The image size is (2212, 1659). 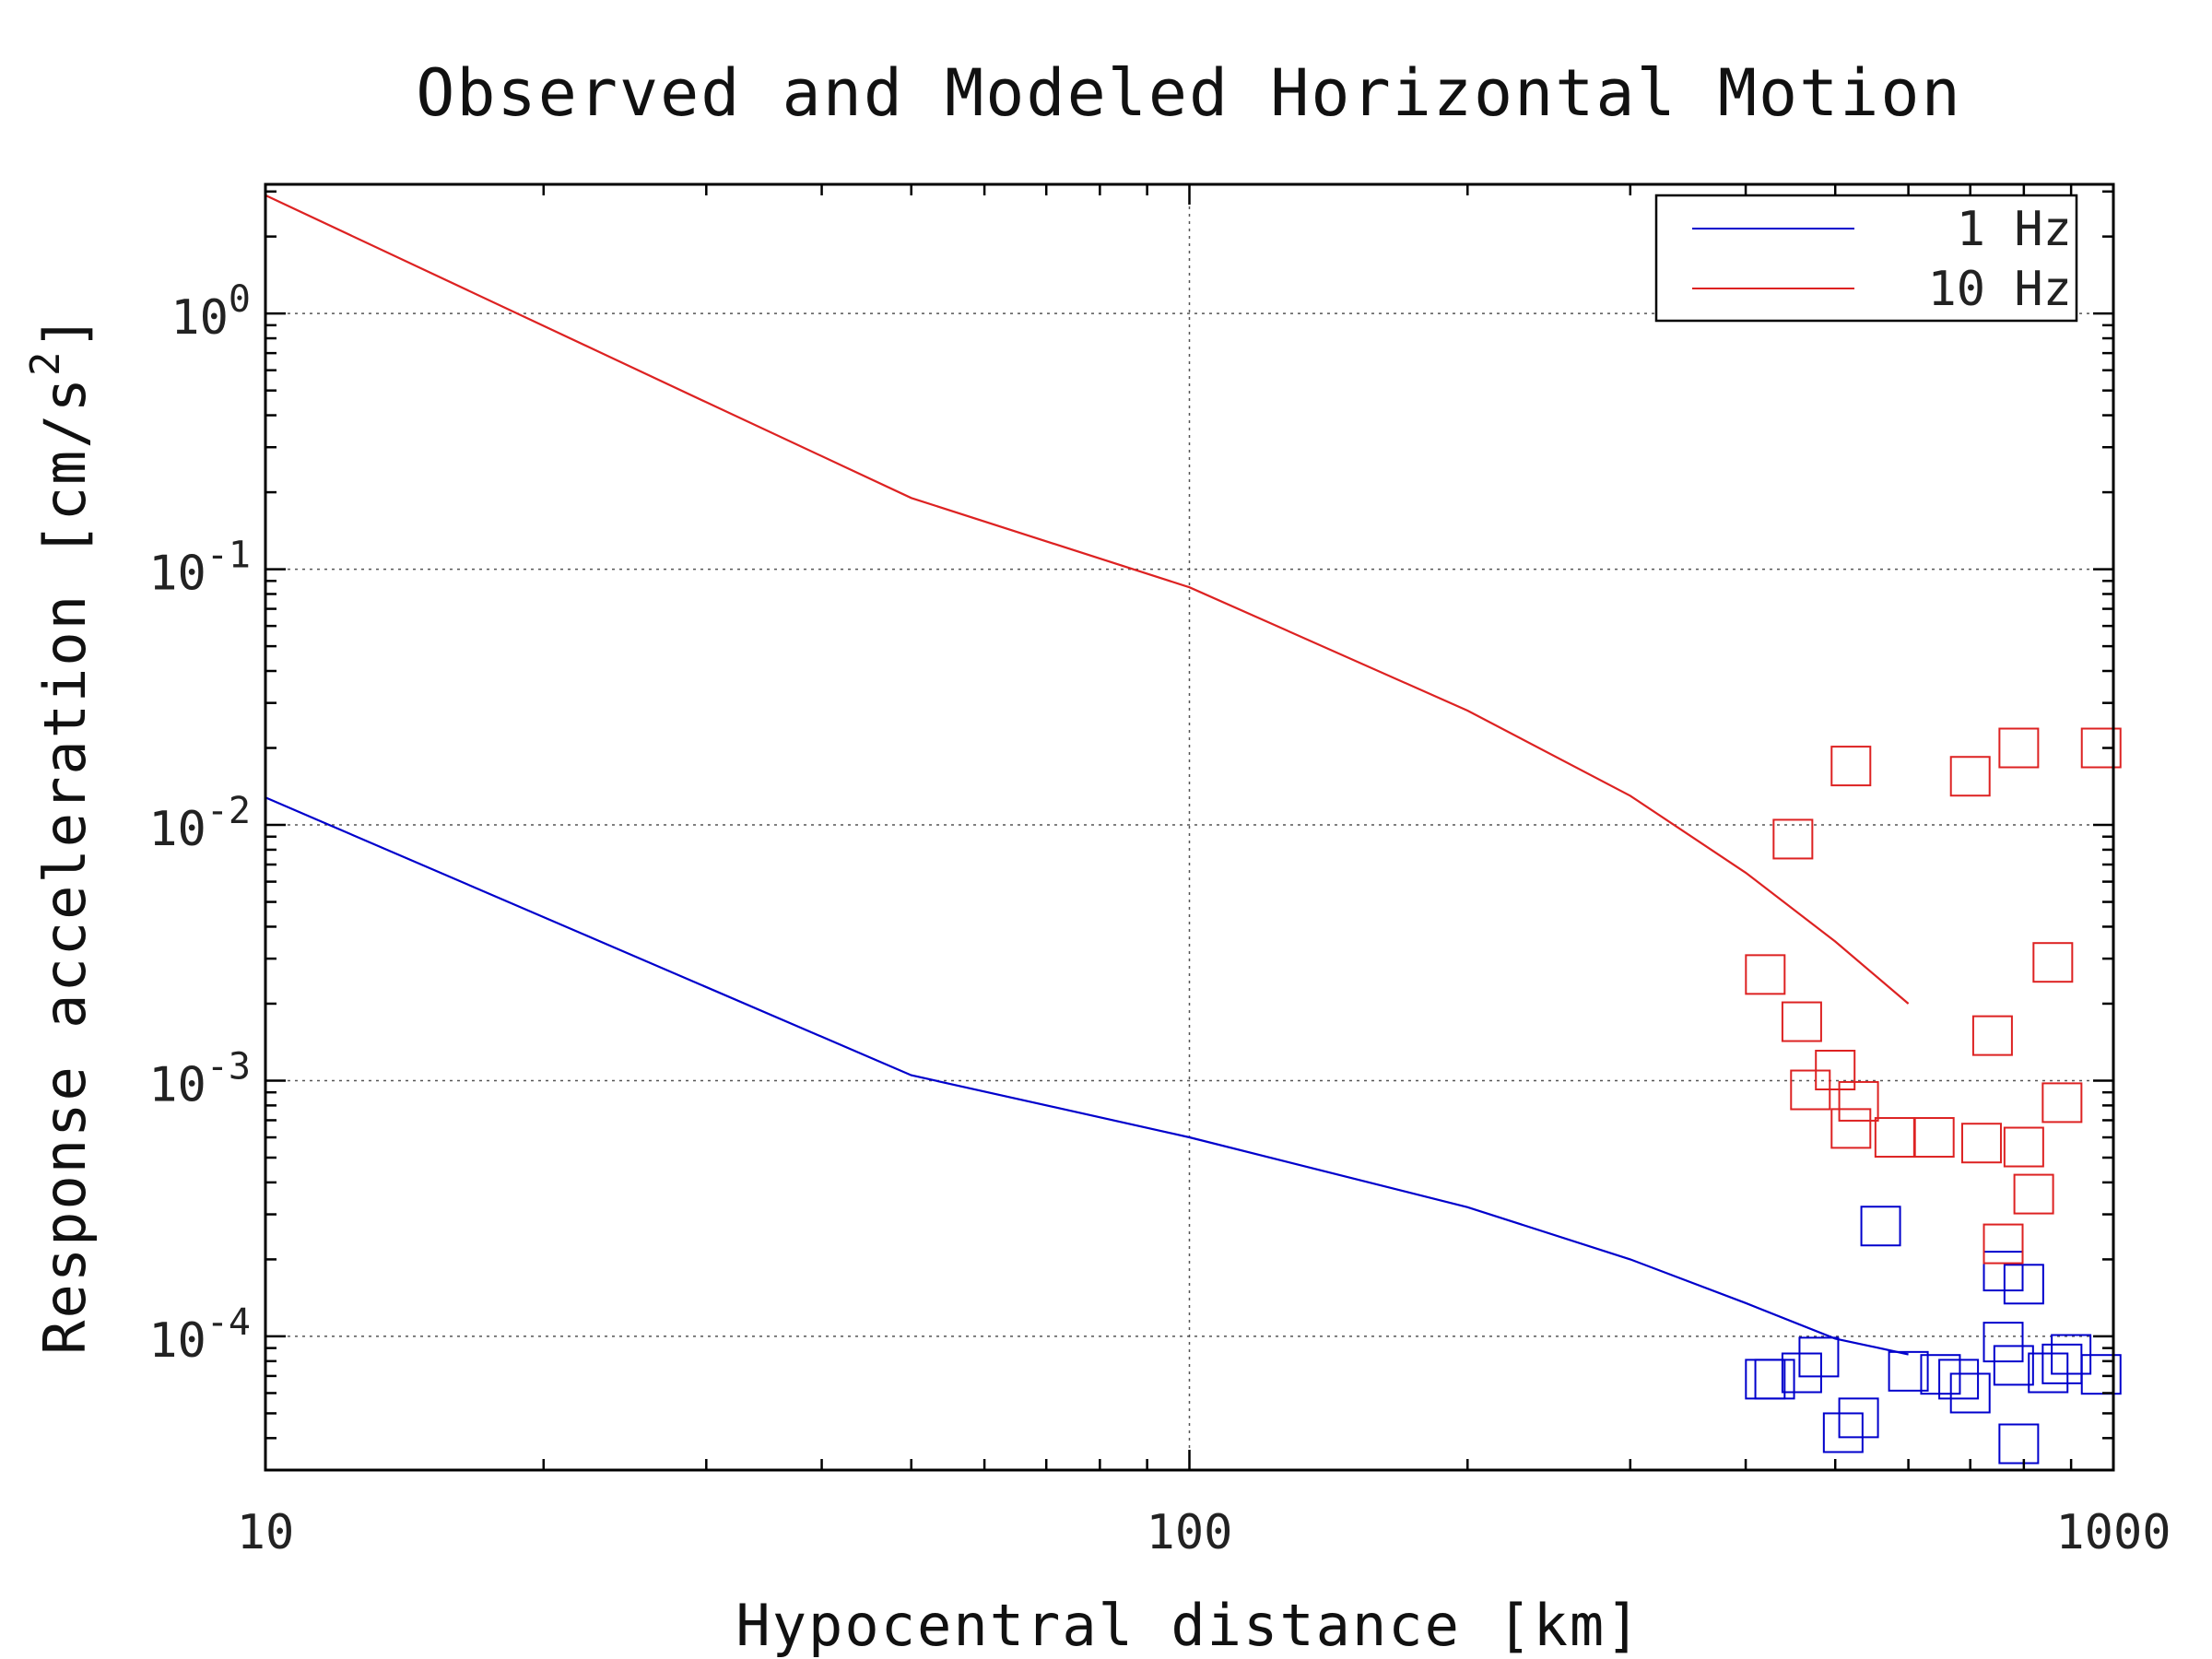 What do you see at coordinates (211, 312) in the screenshot?
I see `y-tick-label: 10⁰` at bounding box center [211, 312].